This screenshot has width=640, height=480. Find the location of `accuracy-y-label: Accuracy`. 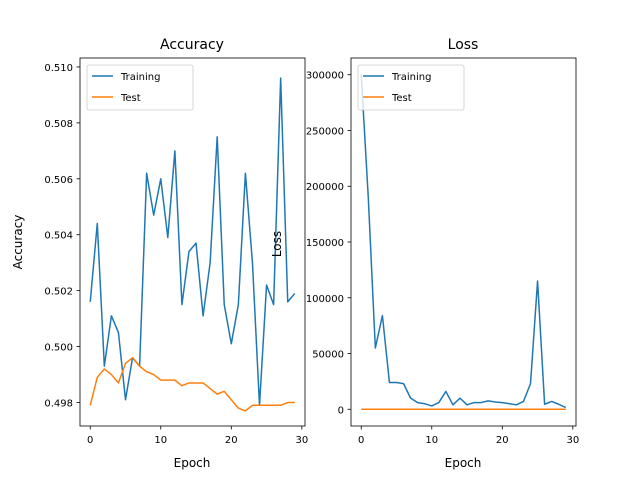

accuracy-y-label: Accuracy is located at coordinates (18, 242).